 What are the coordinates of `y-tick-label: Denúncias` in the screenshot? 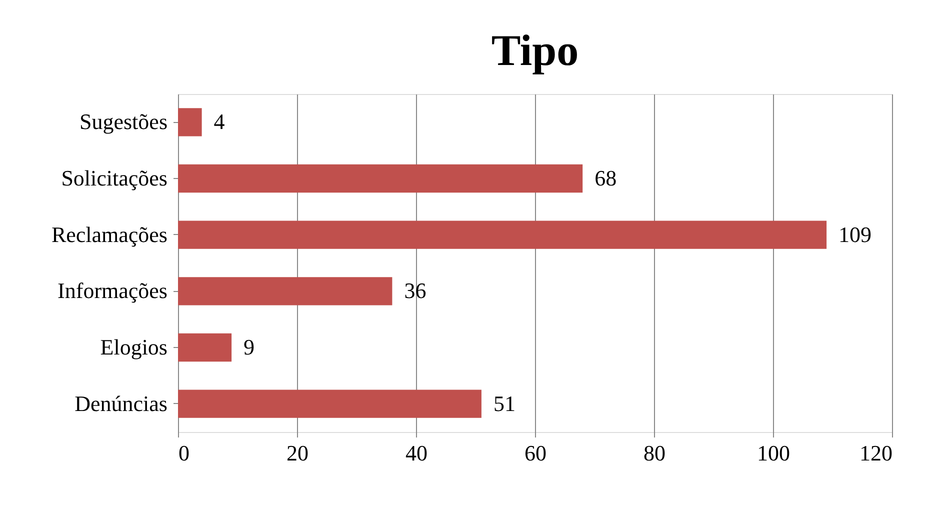 It's located at (121, 403).